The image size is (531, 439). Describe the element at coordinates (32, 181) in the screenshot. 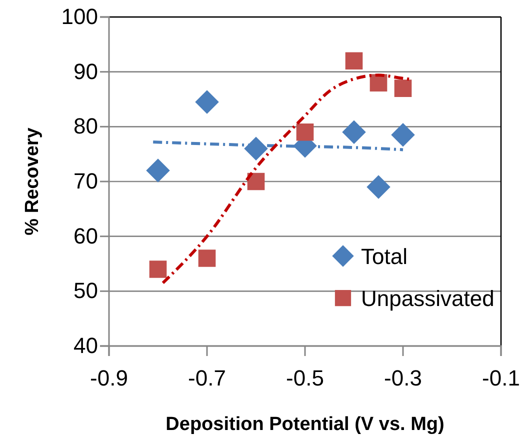

I see `y-axis-title: % Recovery` at that location.